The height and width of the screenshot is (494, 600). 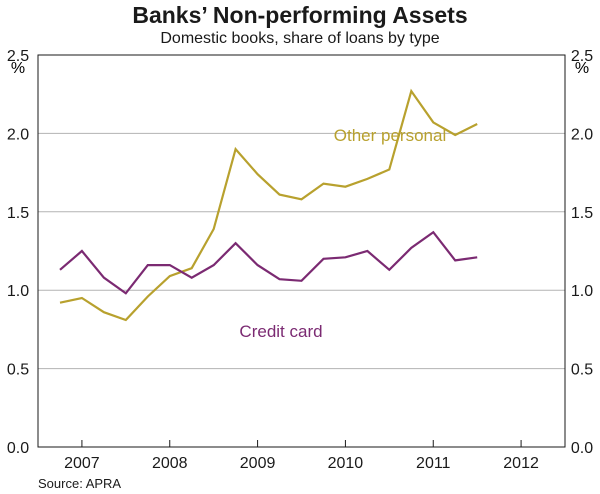 What do you see at coordinates (582, 56) in the screenshot?
I see `y-tick-label-right: 2.5` at bounding box center [582, 56].